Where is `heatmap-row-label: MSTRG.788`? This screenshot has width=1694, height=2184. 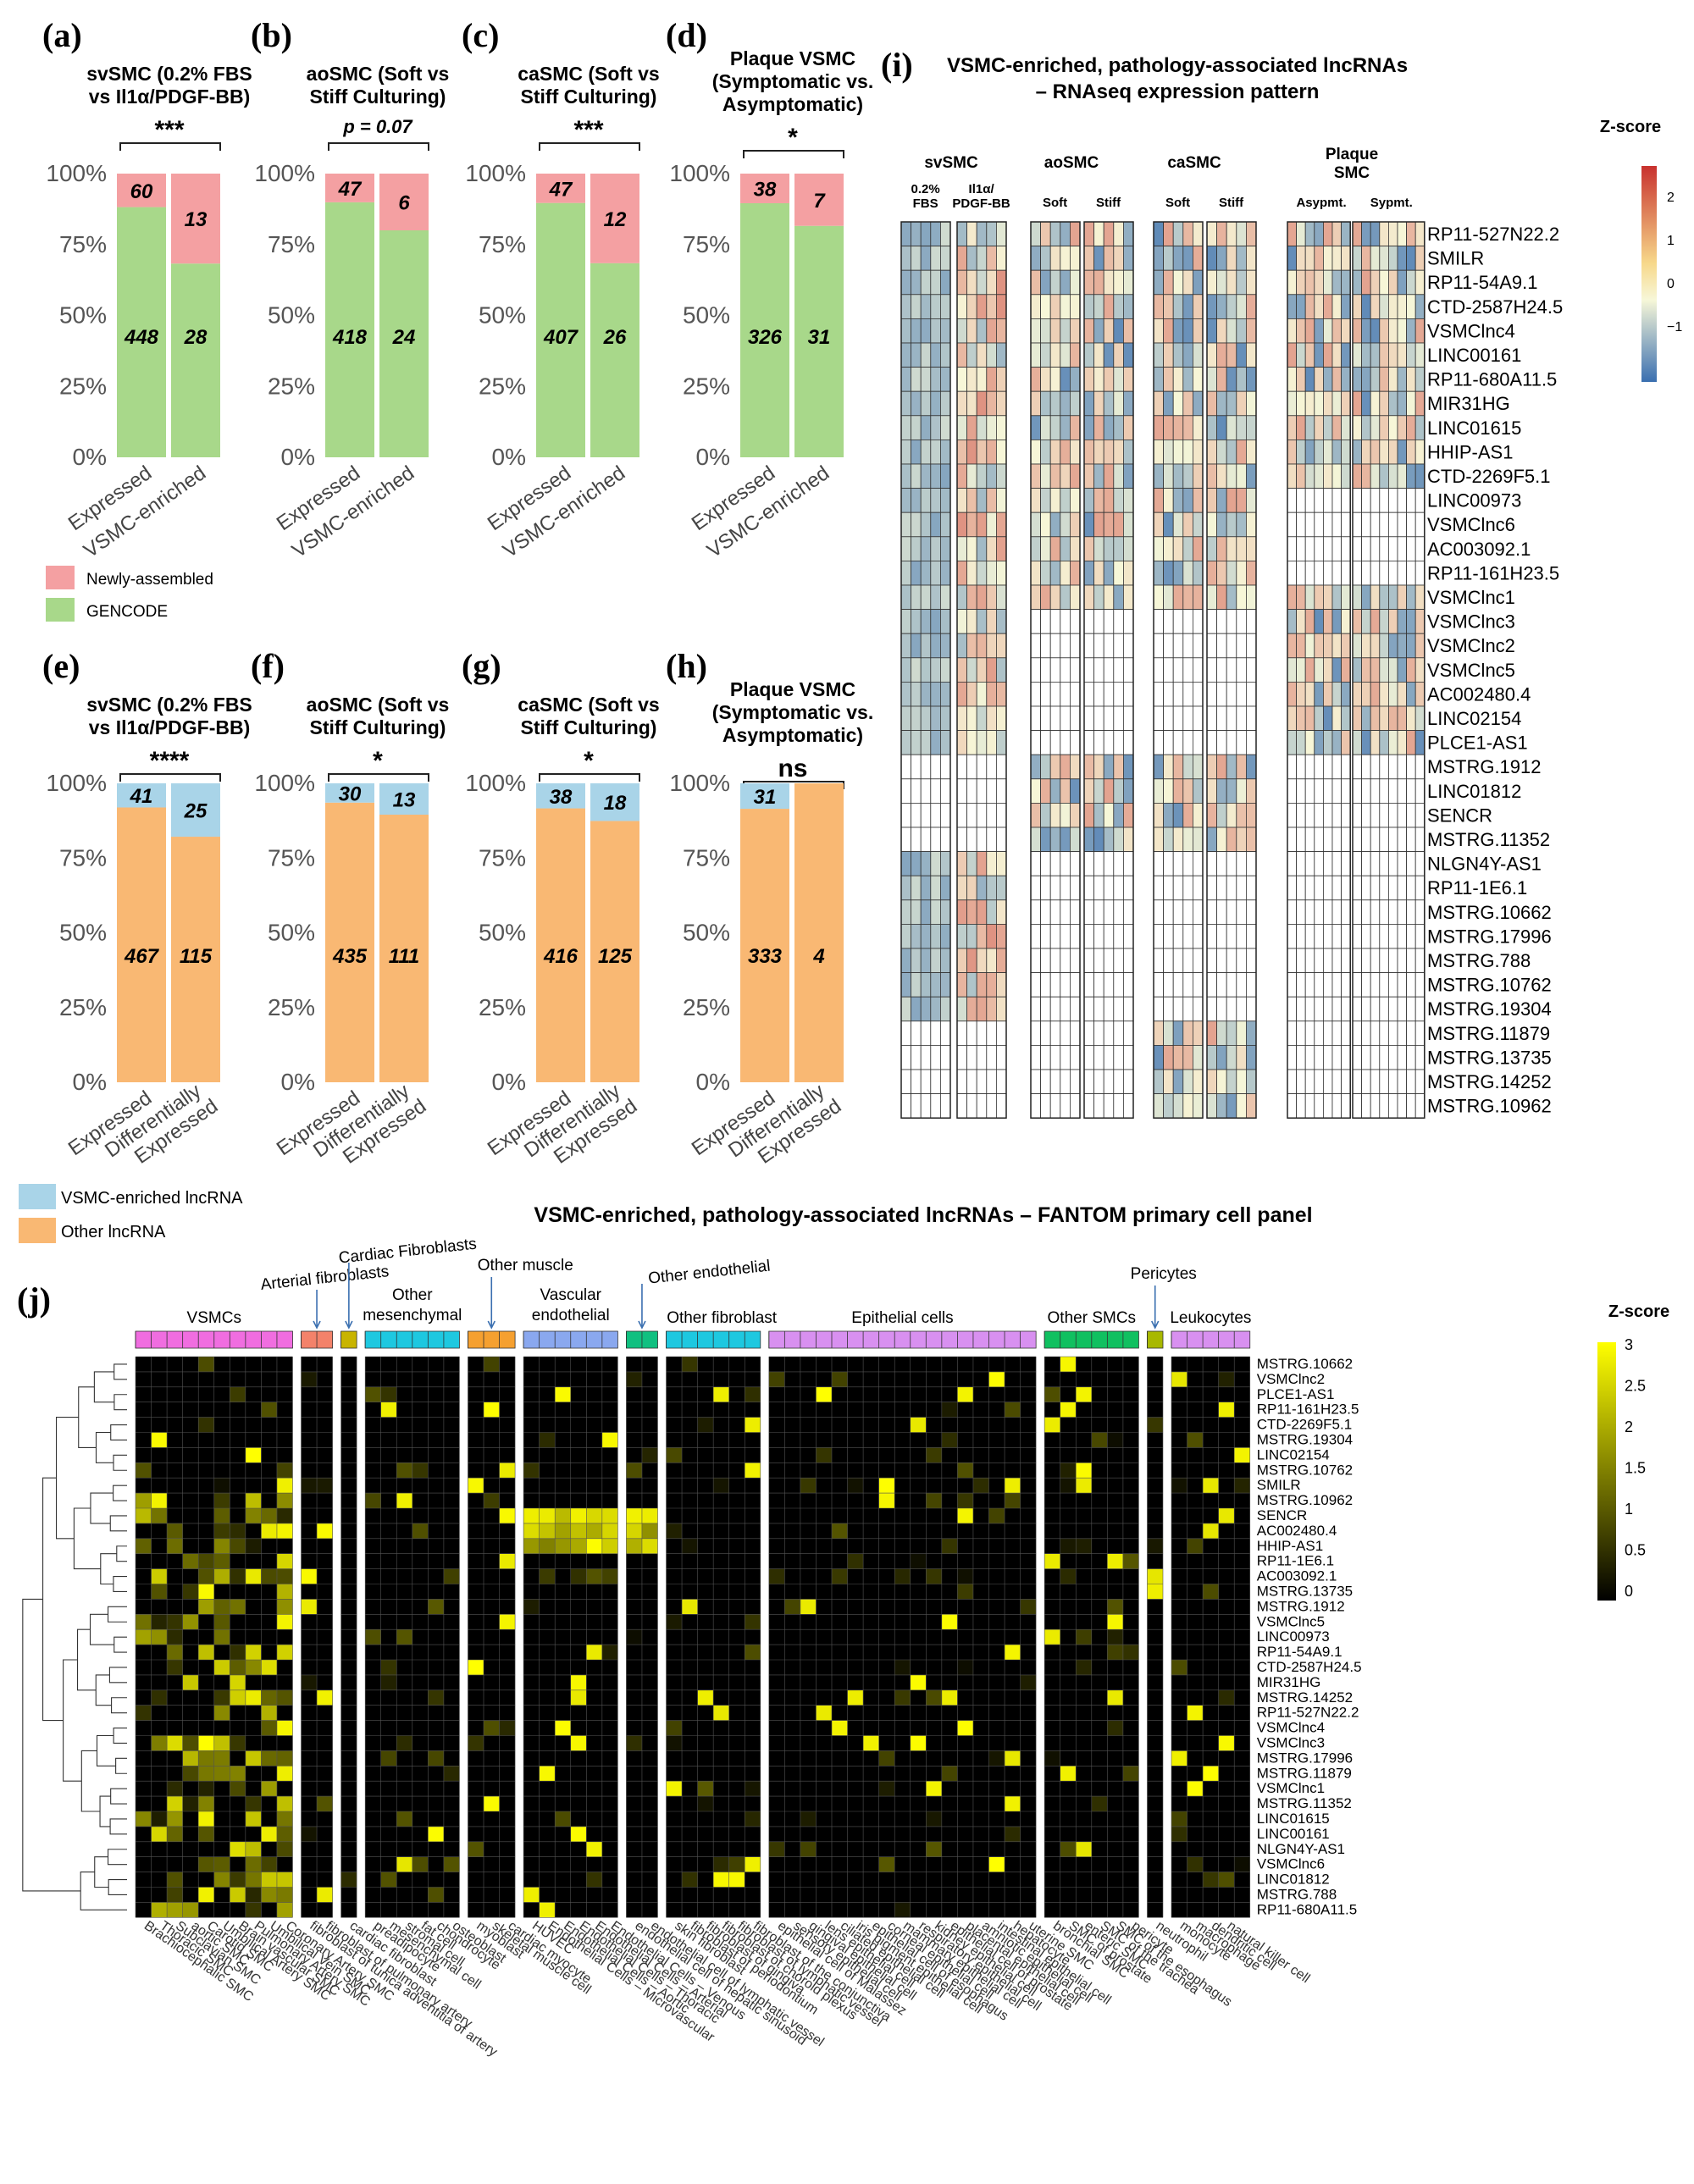
heatmap-row-label: MSTRG.788 is located at coordinates (1297, 1895).